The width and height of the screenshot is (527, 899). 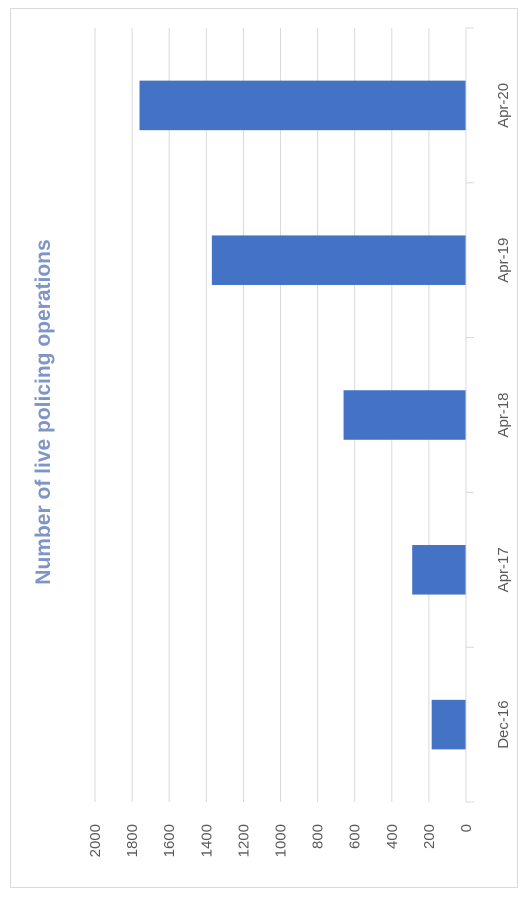 What do you see at coordinates (43, 411) in the screenshot?
I see `chart-title: Number of live policing operations` at bounding box center [43, 411].